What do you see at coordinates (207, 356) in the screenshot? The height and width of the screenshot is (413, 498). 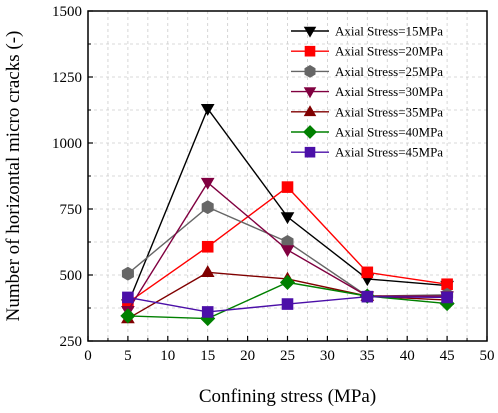 I see `x-tick-label: 15` at bounding box center [207, 356].